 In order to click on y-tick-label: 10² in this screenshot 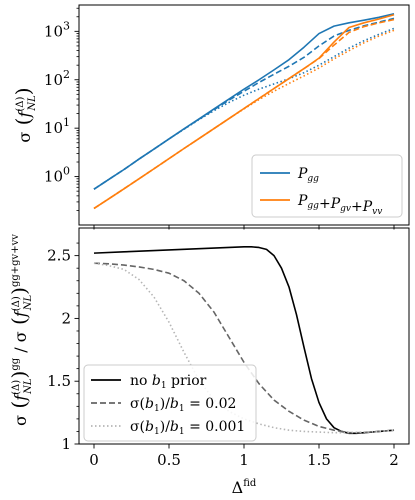, I will do `click(57, 78)`.